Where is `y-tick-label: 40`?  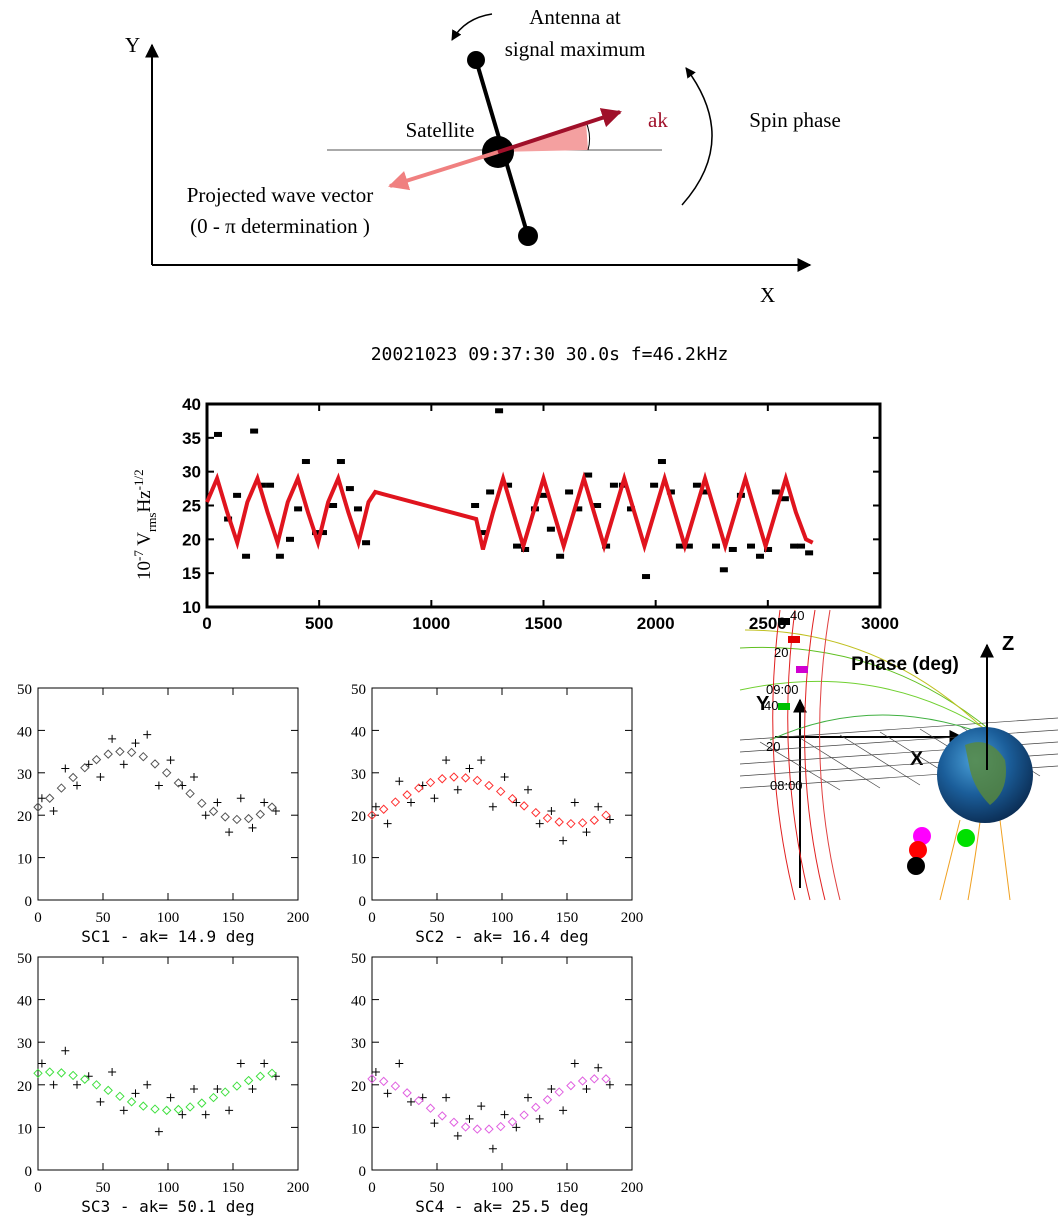 y-tick-label: 40 is located at coordinates (24, 732).